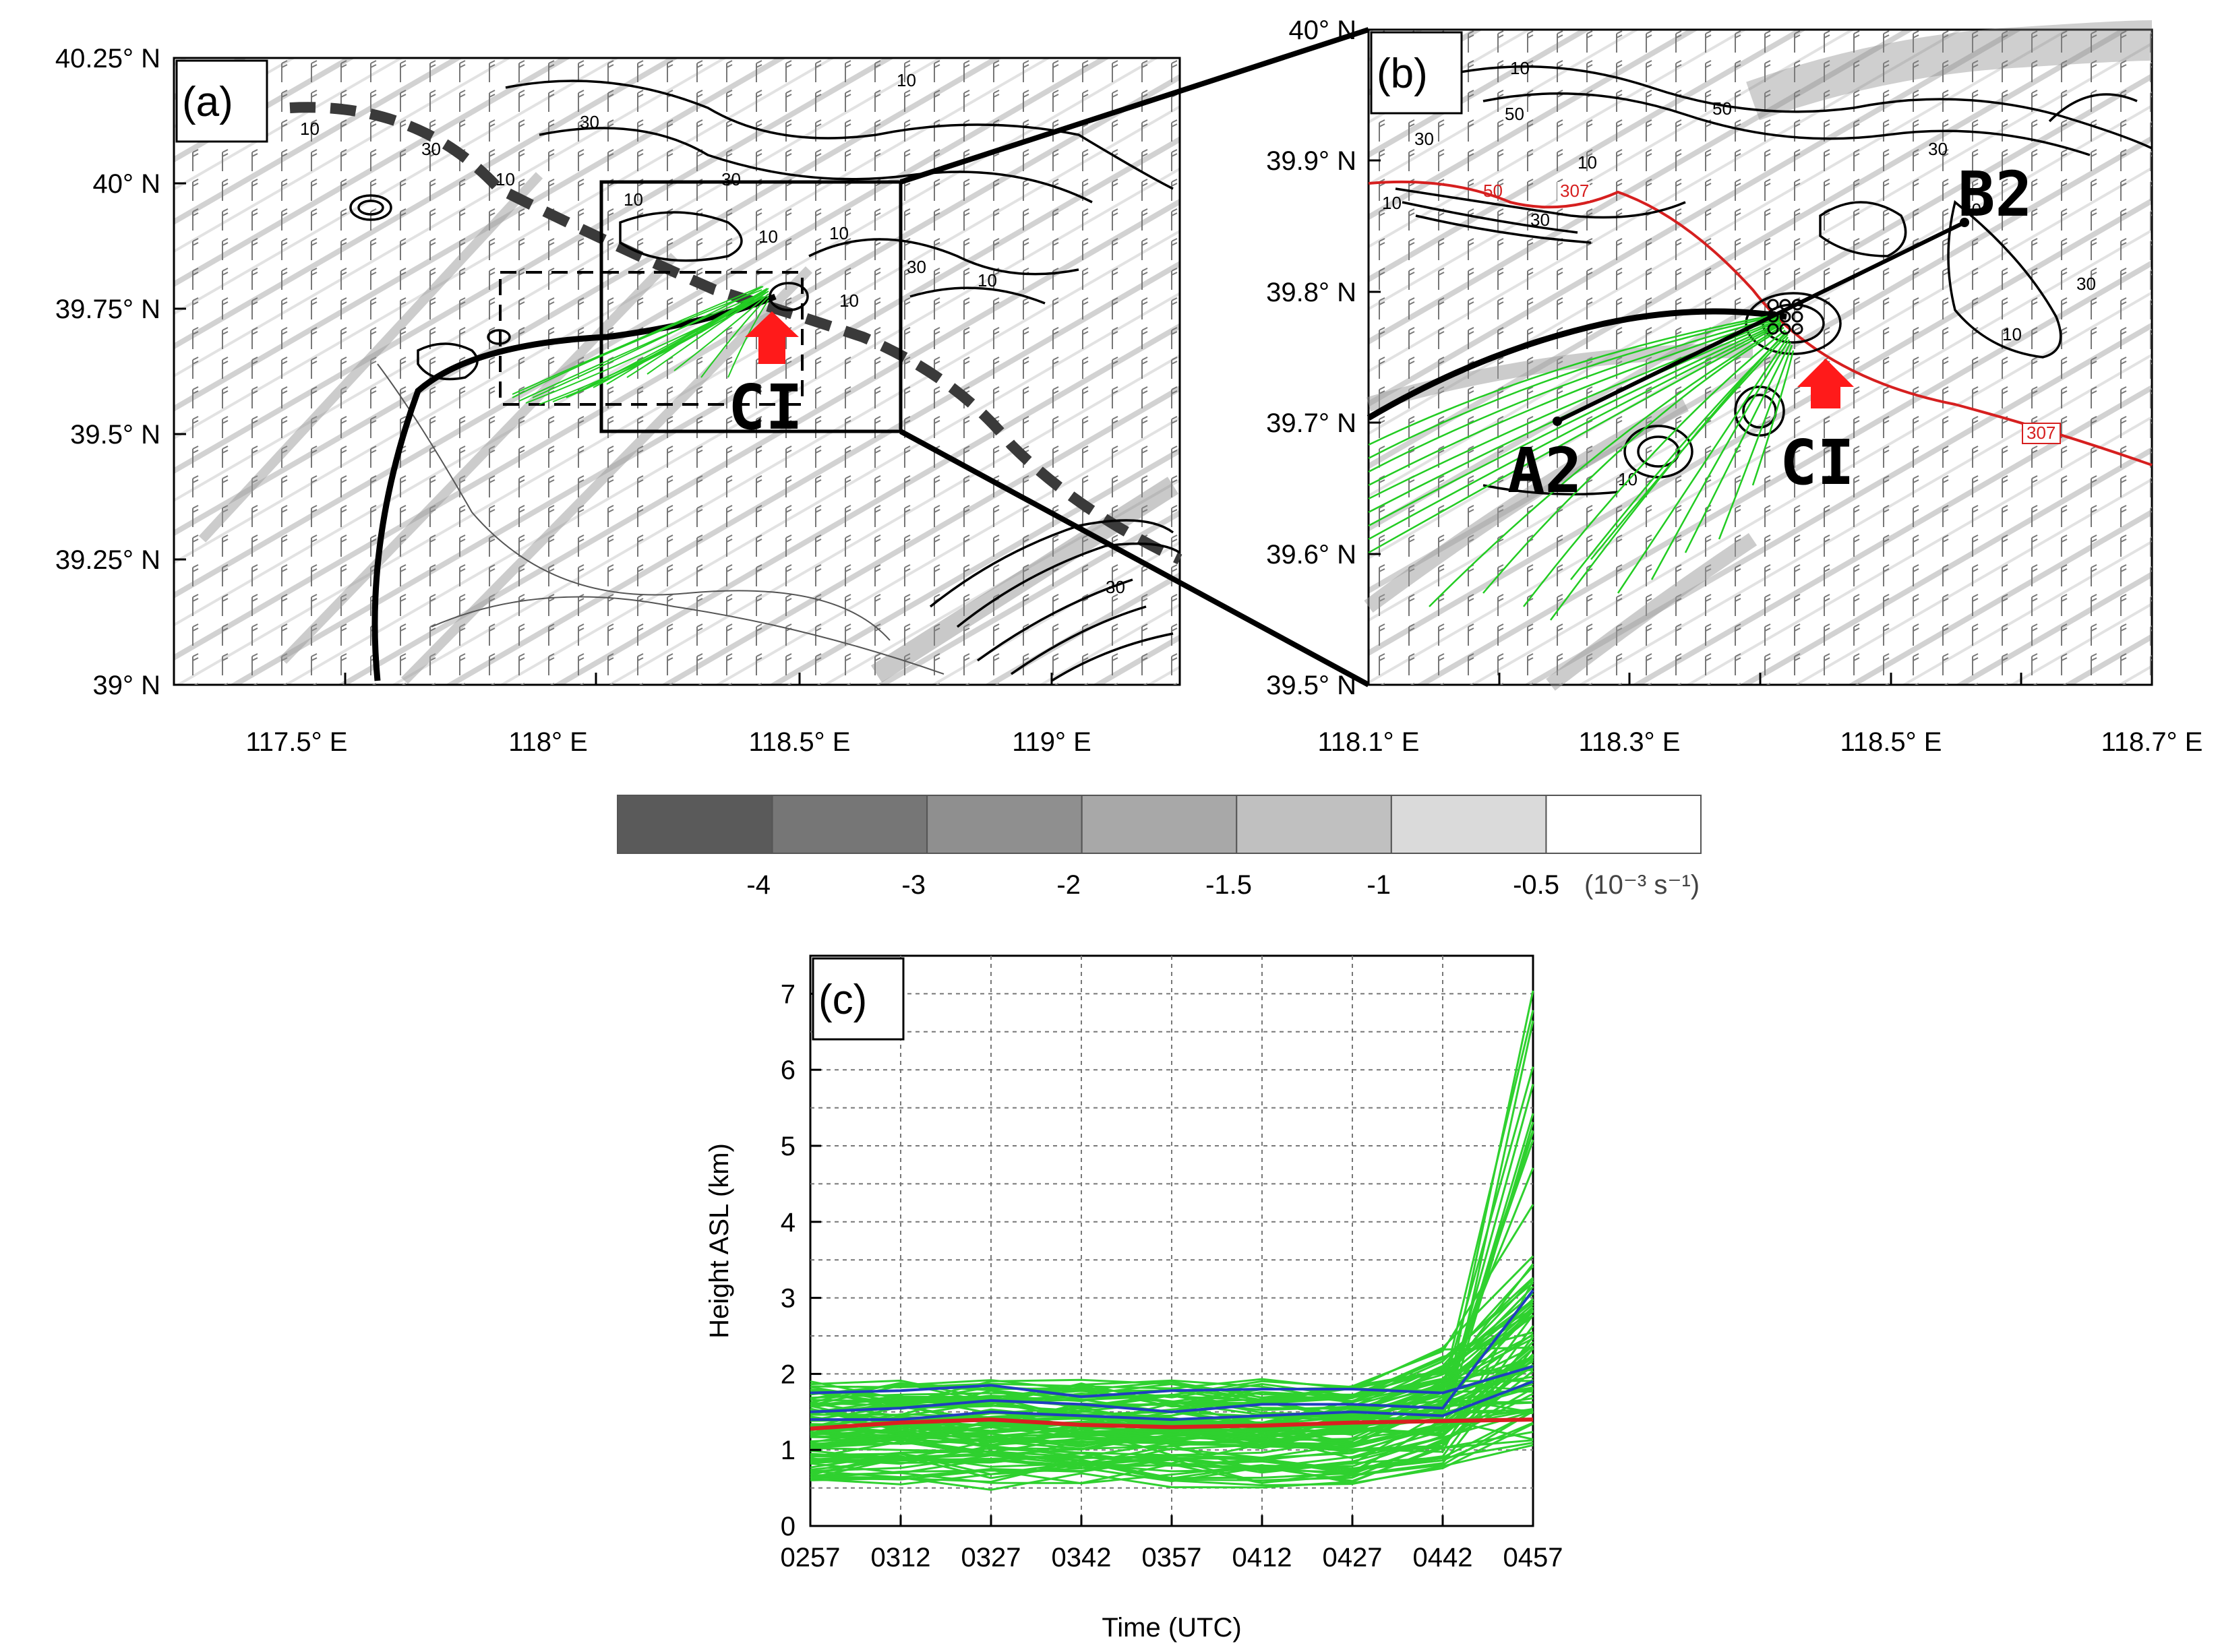 The image size is (2220, 1652). What do you see at coordinates (127, 686) in the screenshot?
I see `lat-tick-a: 39° N` at bounding box center [127, 686].